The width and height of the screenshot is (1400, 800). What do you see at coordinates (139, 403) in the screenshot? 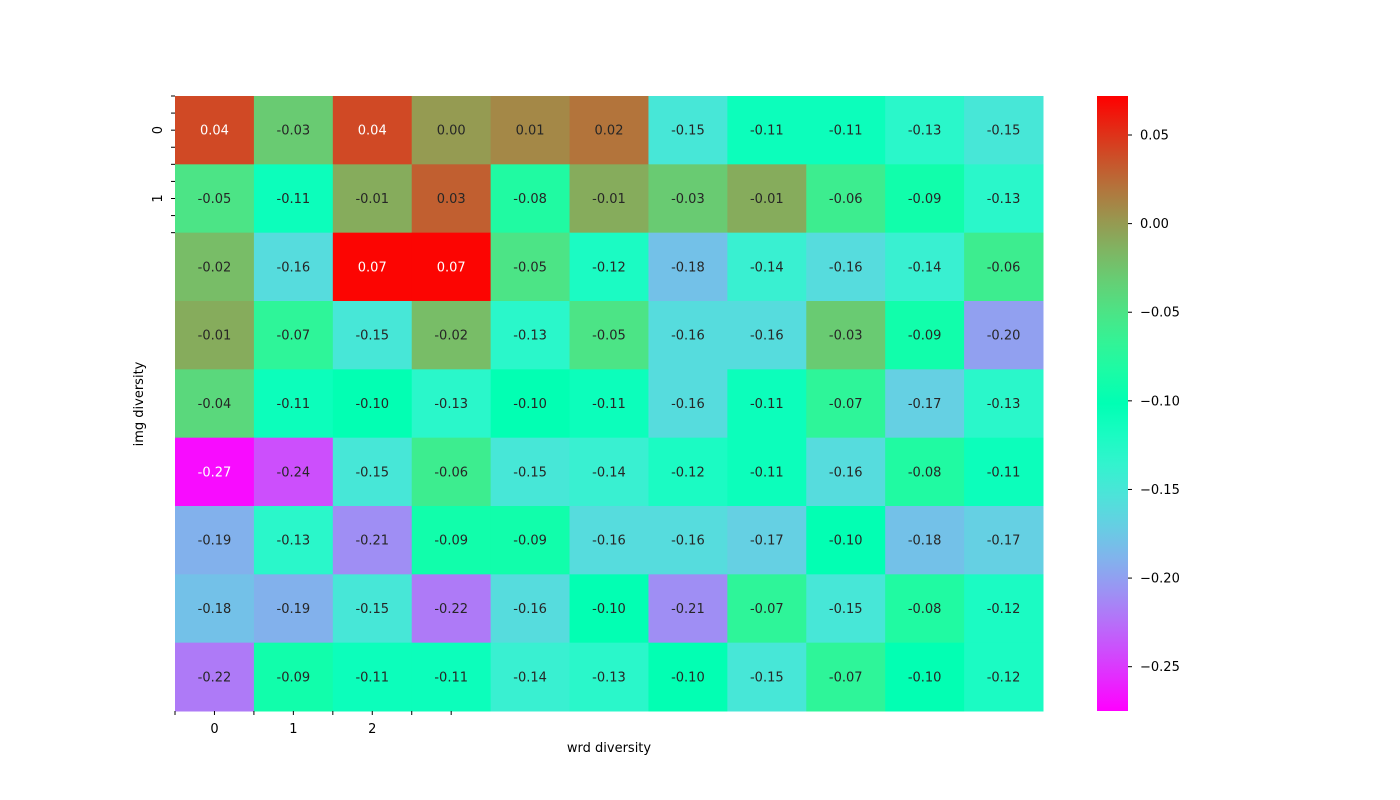
I see `y-axis-label: img diversity` at bounding box center [139, 403].